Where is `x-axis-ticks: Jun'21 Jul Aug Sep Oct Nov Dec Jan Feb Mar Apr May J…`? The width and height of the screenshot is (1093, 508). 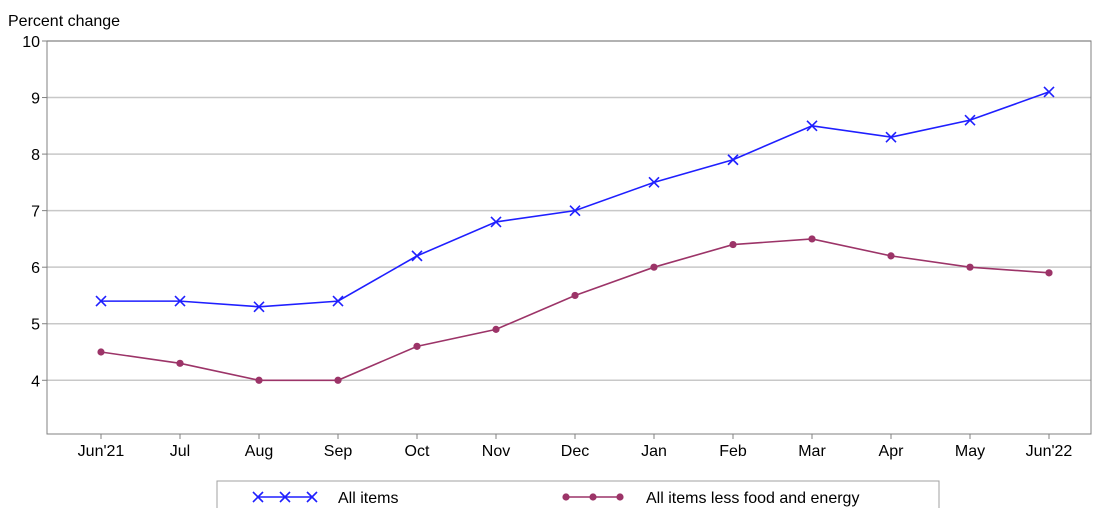 x-axis-ticks: Jun'21 Jul Aug Sep Oct Nov Dec Jan Feb Mar Apr May J… is located at coordinates (575, 447).